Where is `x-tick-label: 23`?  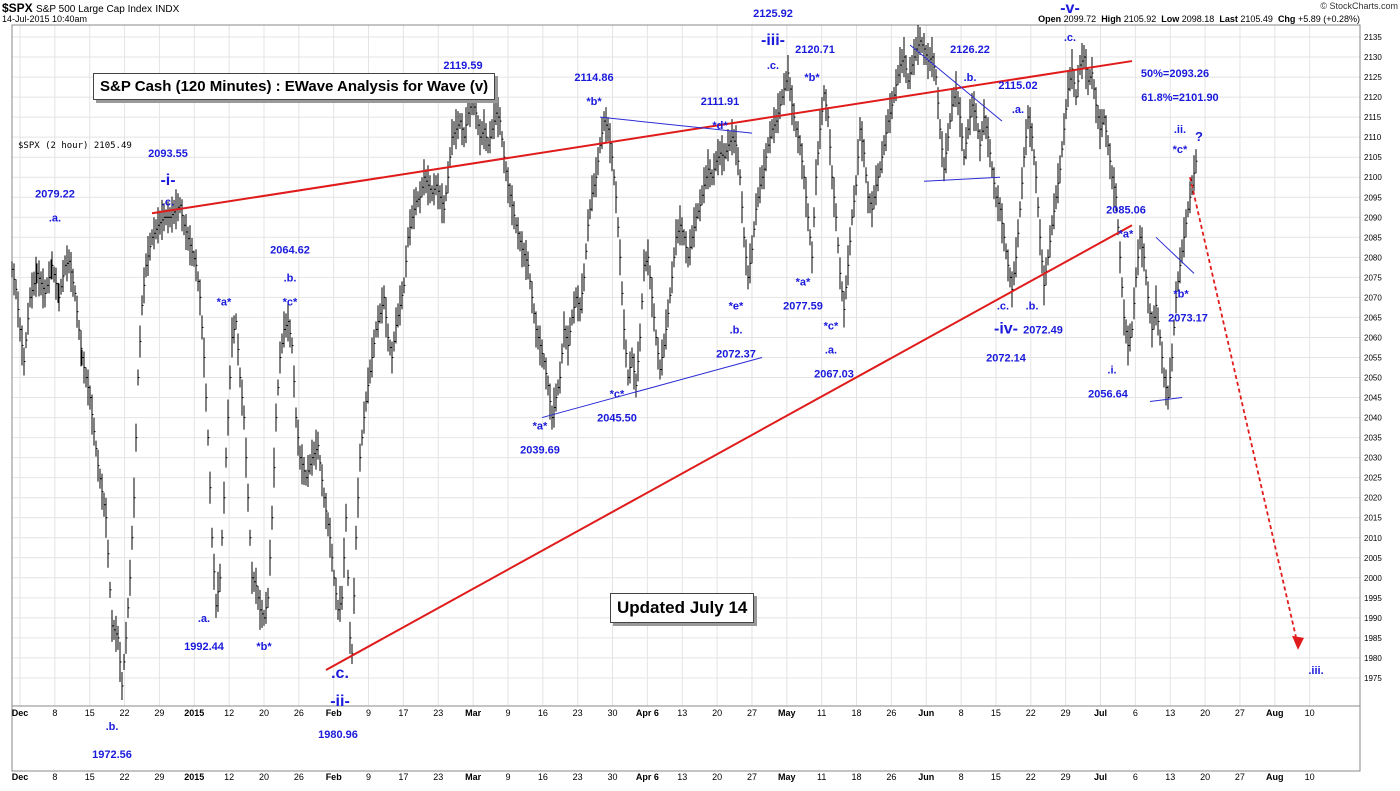 x-tick-label: 23 is located at coordinates (578, 713).